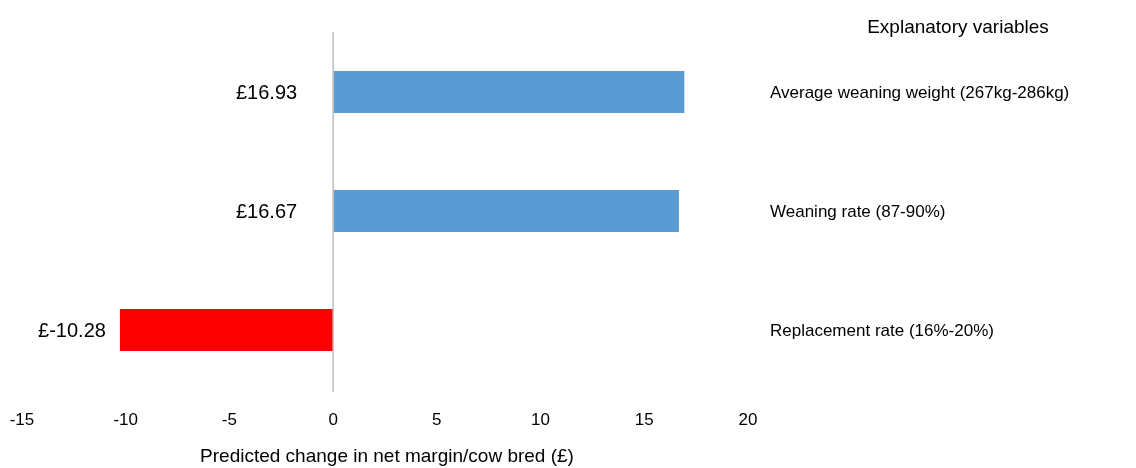 This screenshot has height=468, width=1136. Describe the element at coordinates (644, 419) in the screenshot. I see `x-tick-label: 15` at that location.